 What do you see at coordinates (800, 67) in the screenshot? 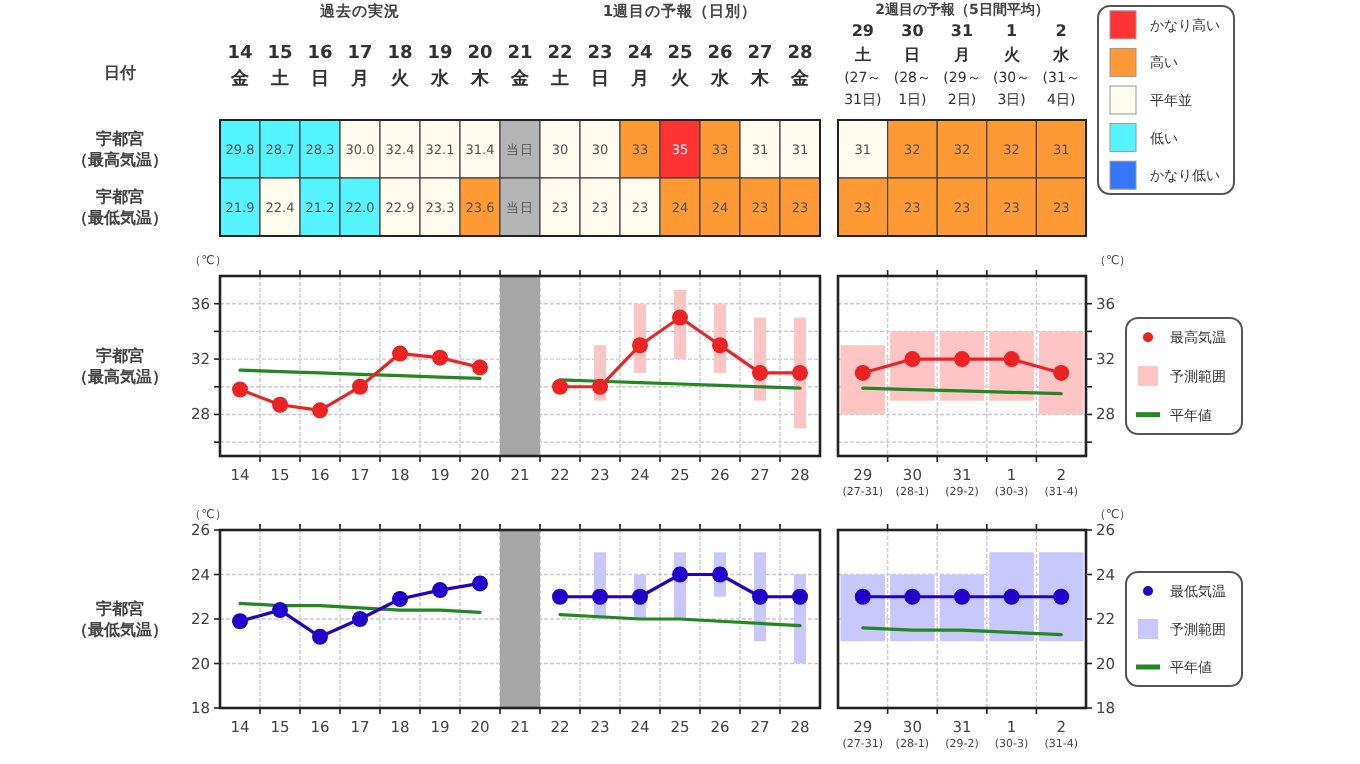
I see `x-tick-label: 28 金` at bounding box center [800, 67].